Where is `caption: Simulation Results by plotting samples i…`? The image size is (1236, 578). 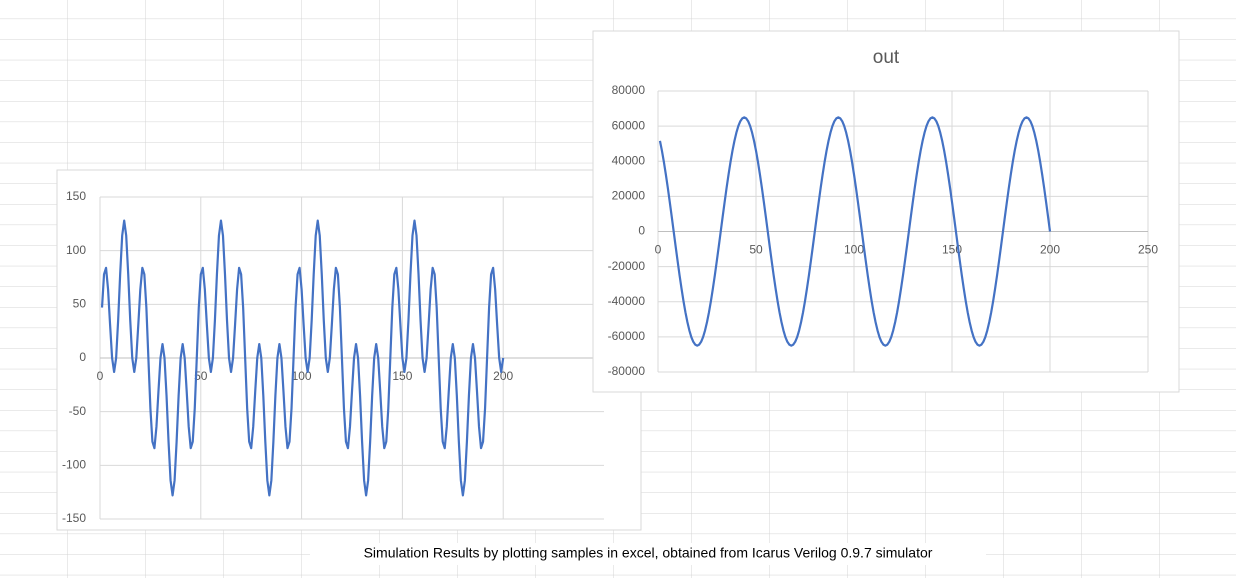 caption: Simulation Results by plotting samples i… is located at coordinates (648, 553).